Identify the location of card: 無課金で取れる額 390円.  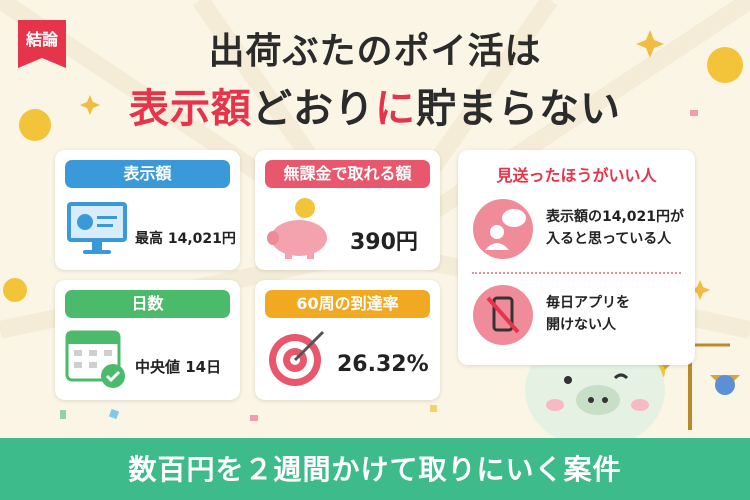
(347, 210).